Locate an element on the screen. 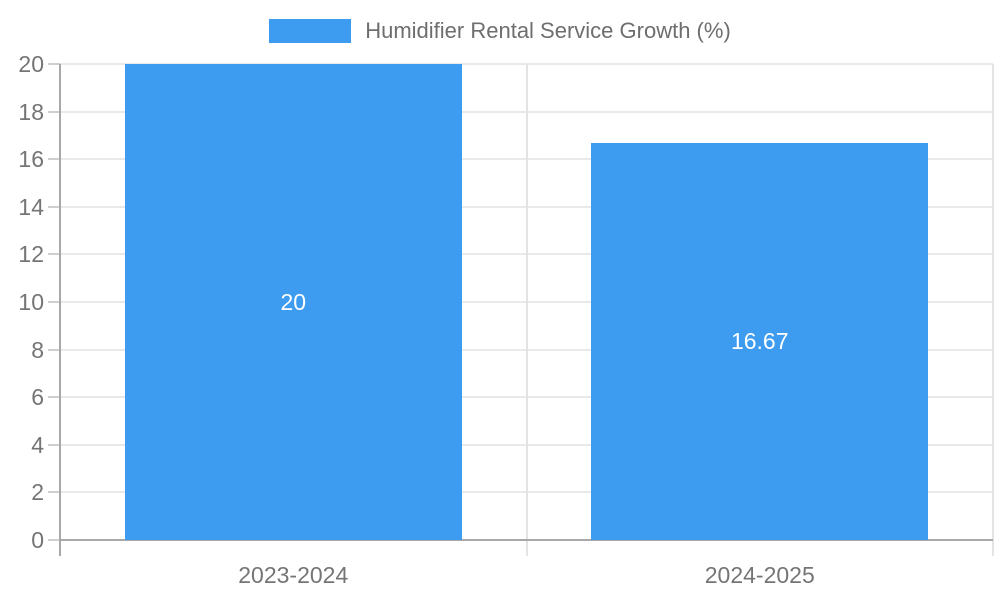  y-tick-label: 10 is located at coordinates (31, 302).